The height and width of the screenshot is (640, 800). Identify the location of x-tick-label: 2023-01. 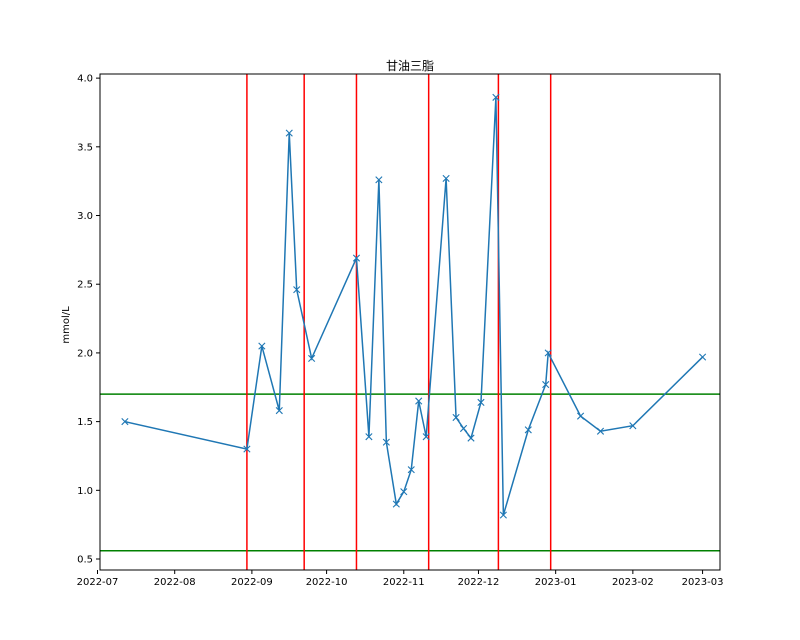
(556, 582).